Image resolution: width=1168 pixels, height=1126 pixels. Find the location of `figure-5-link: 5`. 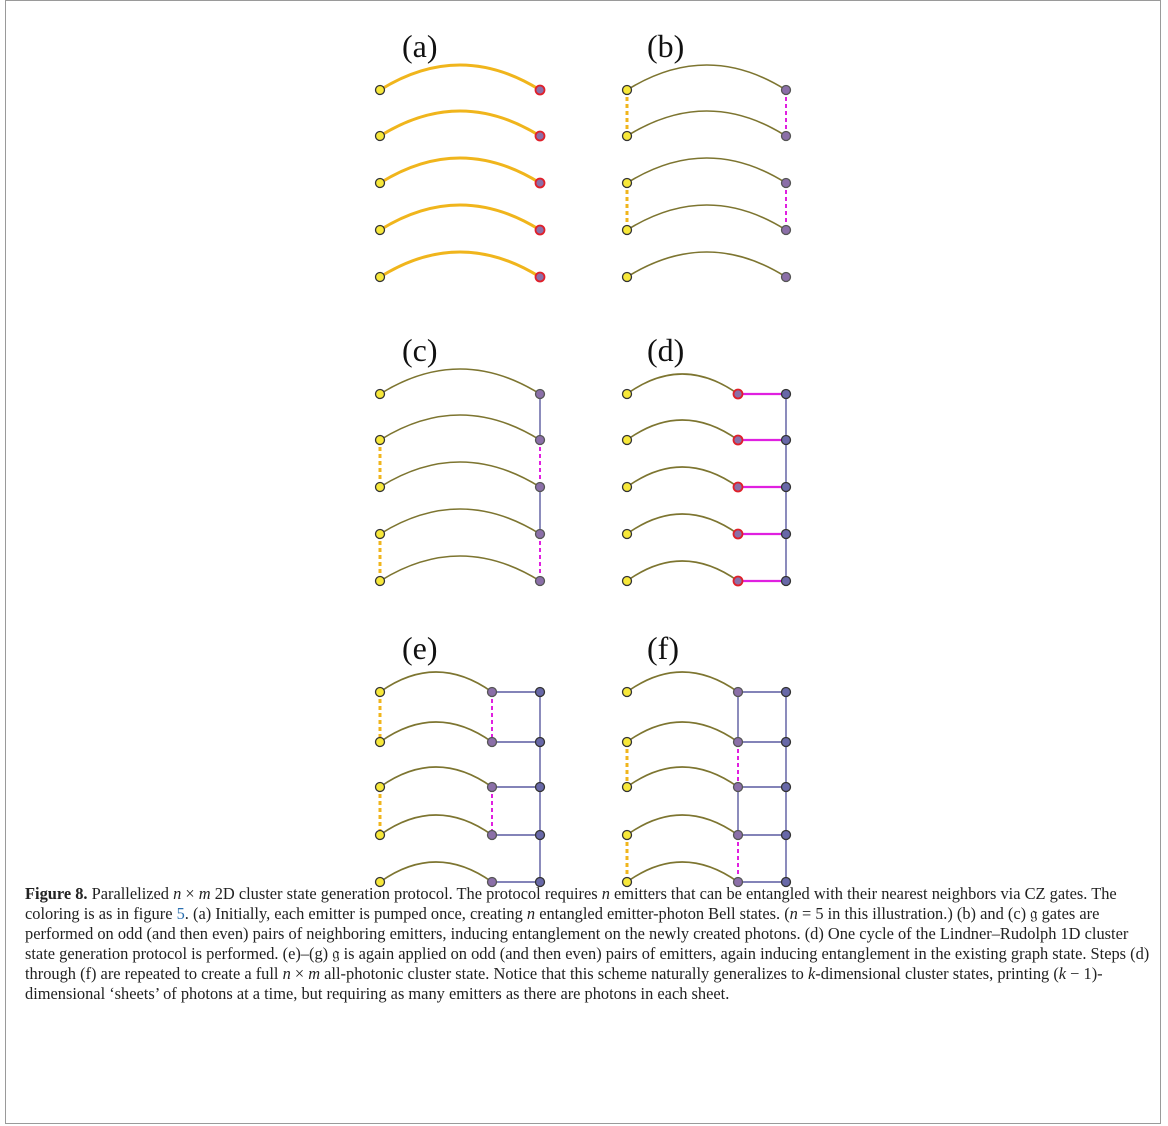

figure-5-link: 5 is located at coordinates (180, 913).